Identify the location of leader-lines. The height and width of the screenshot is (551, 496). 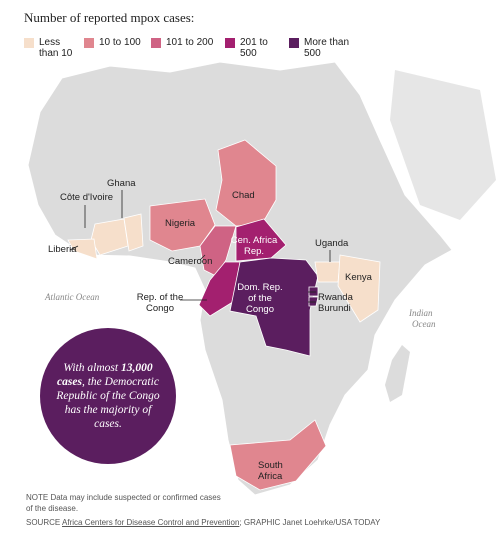
(200, 246).